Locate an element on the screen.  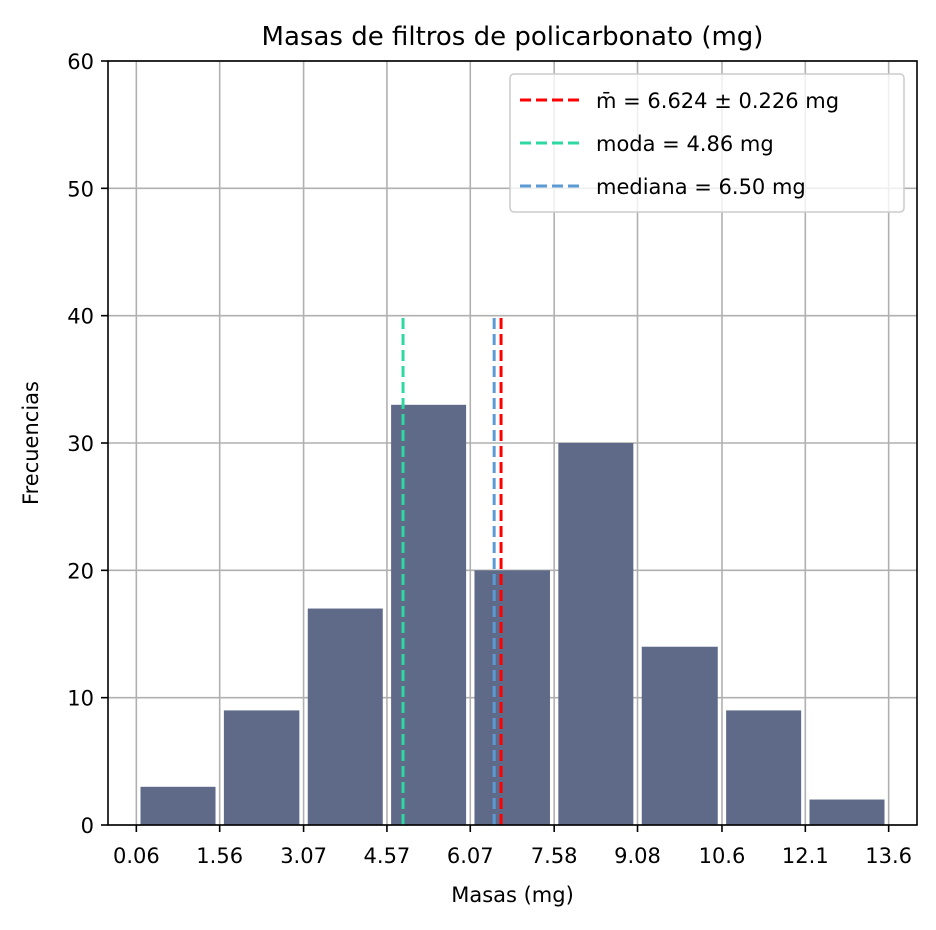
x-tick-label: 4.57 is located at coordinates (387, 856).